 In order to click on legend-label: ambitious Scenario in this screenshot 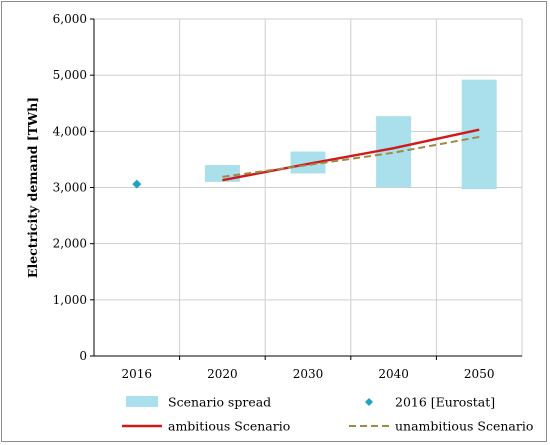, I will do `click(229, 426)`.